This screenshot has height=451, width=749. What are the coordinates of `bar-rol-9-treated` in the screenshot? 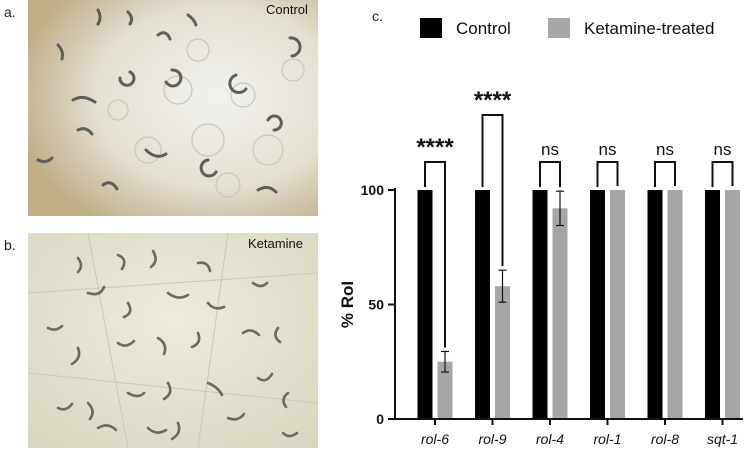 It's located at (502, 352).